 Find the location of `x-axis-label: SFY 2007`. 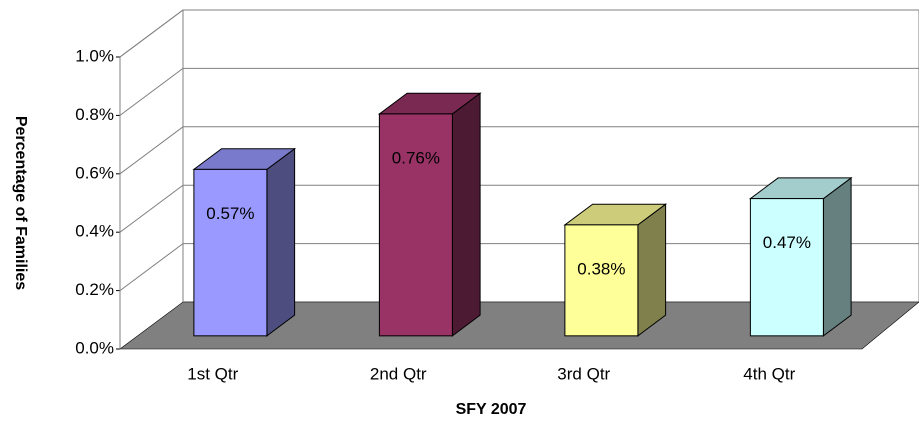

x-axis-label: SFY 2007 is located at coordinates (491, 409).